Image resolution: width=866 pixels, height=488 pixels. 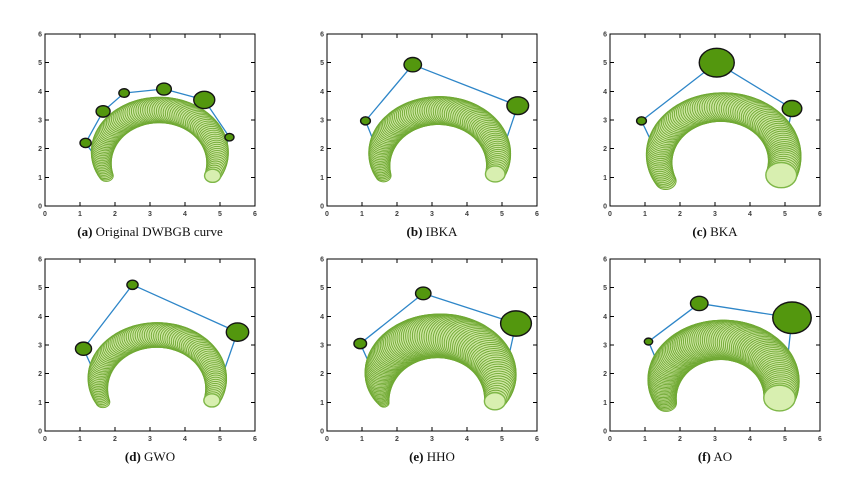 I want to click on caption-title-f: AO, so click(x=723, y=456).